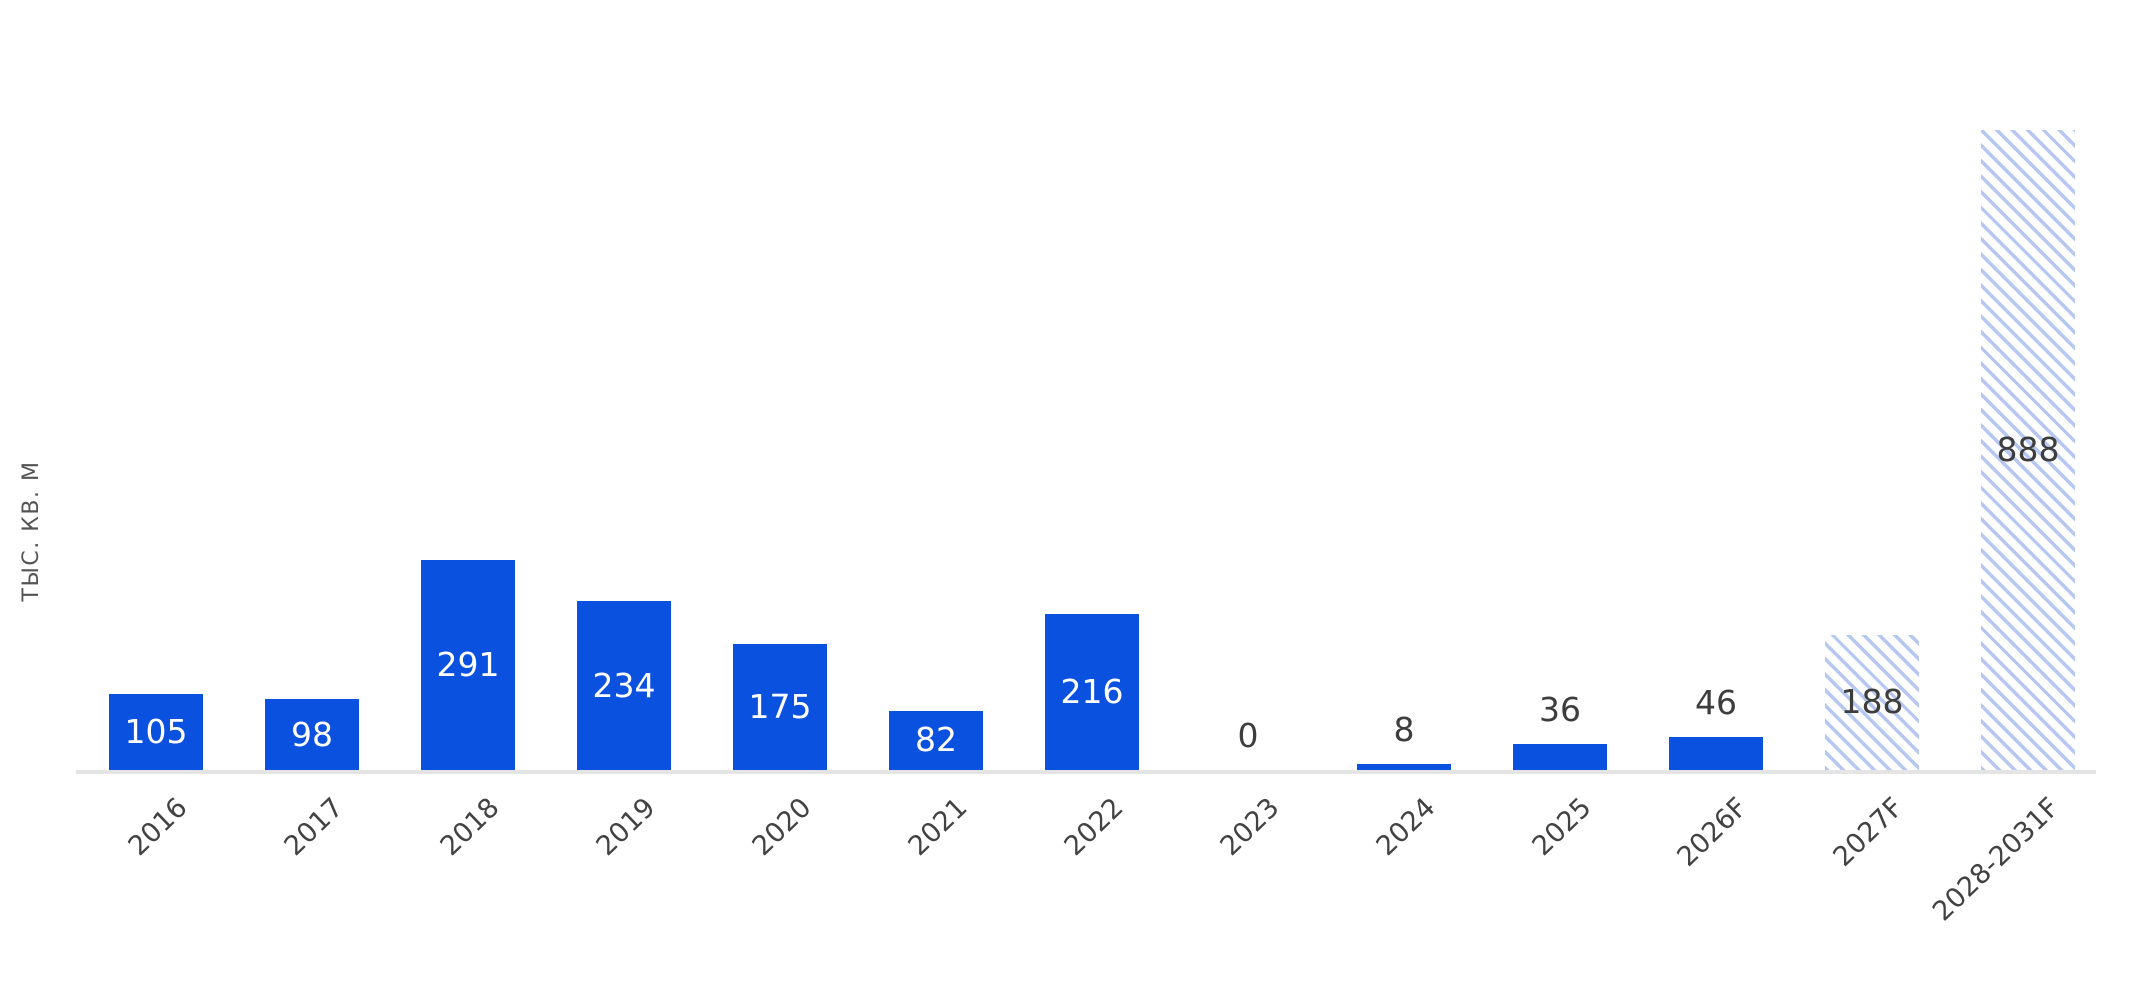 Image resolution: width=2134 pixels, height=993 pixels. I want to click on bar-value-label-2020: 175, so click(780, 706).